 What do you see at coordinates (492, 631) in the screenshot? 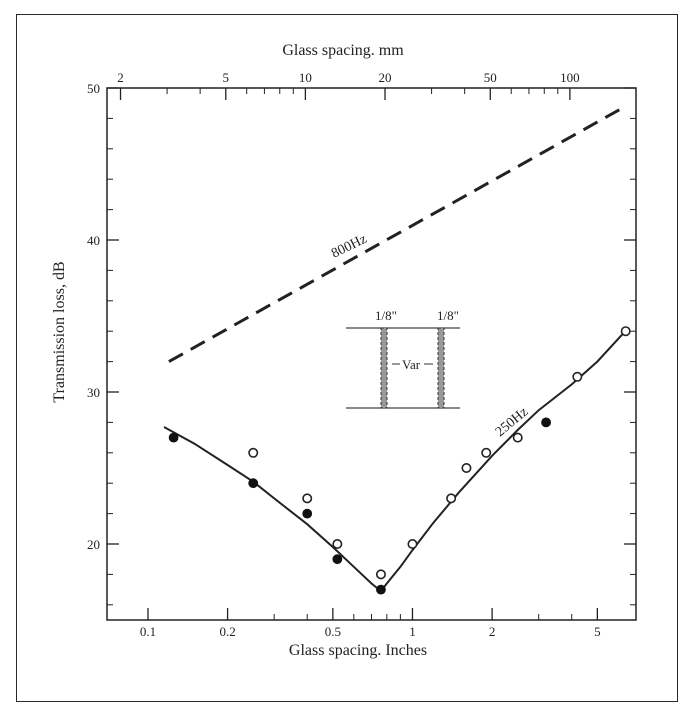
I see `x-tick-label: 2` at bounding box center [492, 631].